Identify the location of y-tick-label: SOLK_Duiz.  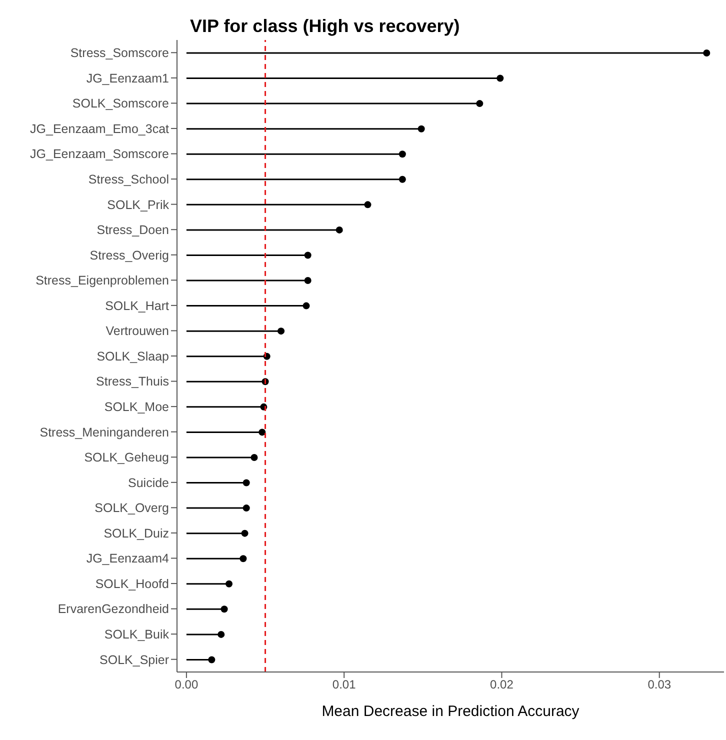
(136, 533).